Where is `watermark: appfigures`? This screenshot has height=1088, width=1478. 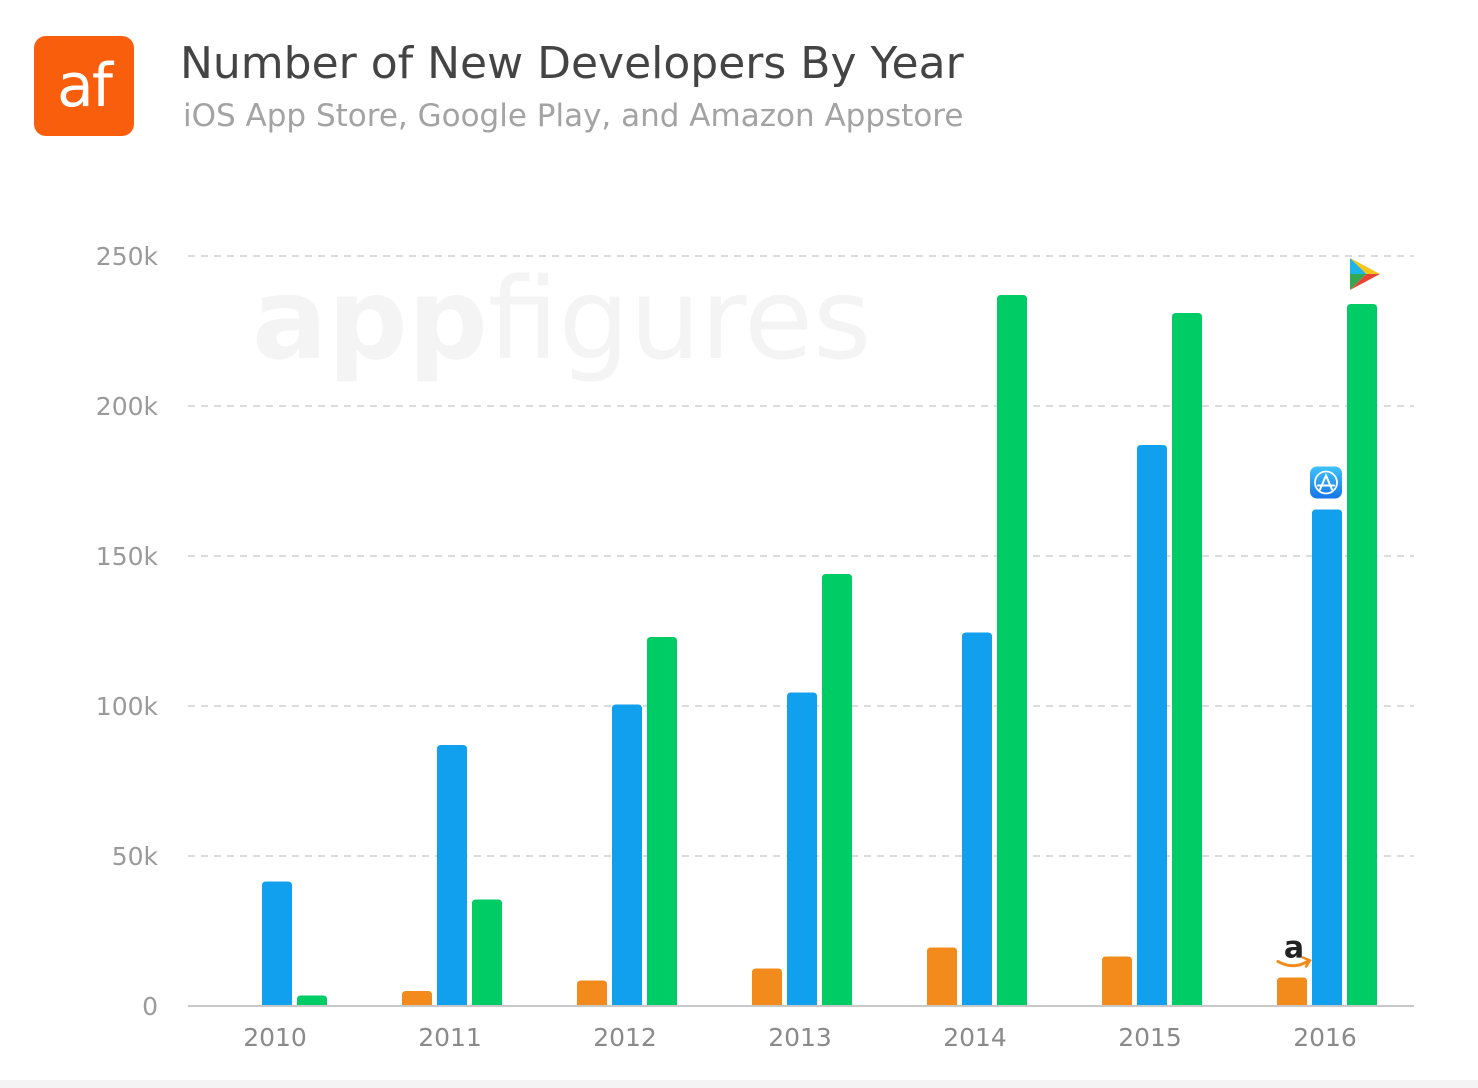 watermark: appfigures is located at coordinates (561, 320).